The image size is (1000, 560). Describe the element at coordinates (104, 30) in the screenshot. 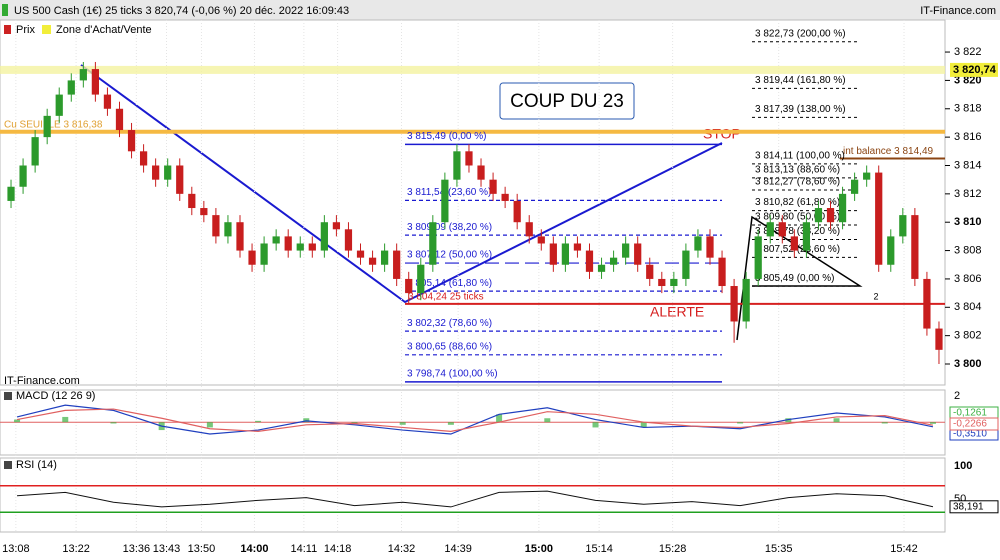

I see `legend-entry: Zone d'Achat/Vente` at that location.